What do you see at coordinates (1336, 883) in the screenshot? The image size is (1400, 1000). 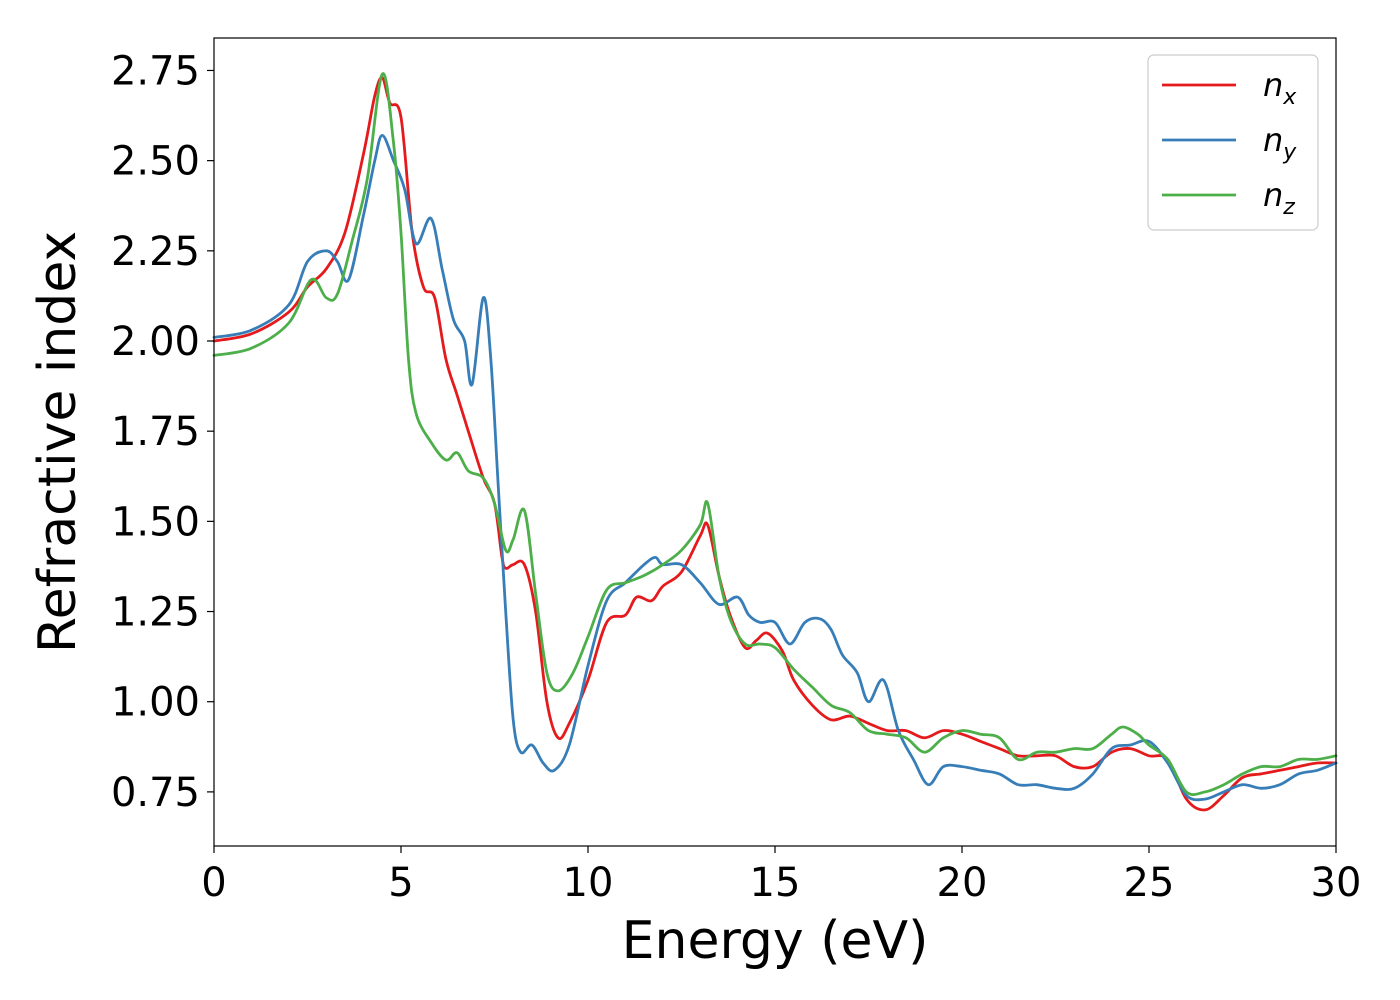 I see `x-tick-label: 30` at bounding box center [1336, 883].